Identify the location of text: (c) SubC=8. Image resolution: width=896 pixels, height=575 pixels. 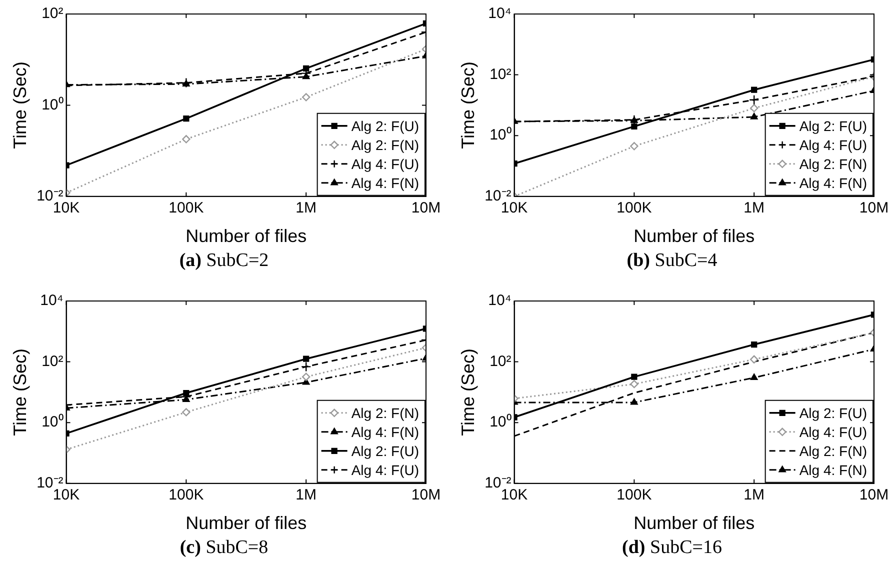
(224, 548).